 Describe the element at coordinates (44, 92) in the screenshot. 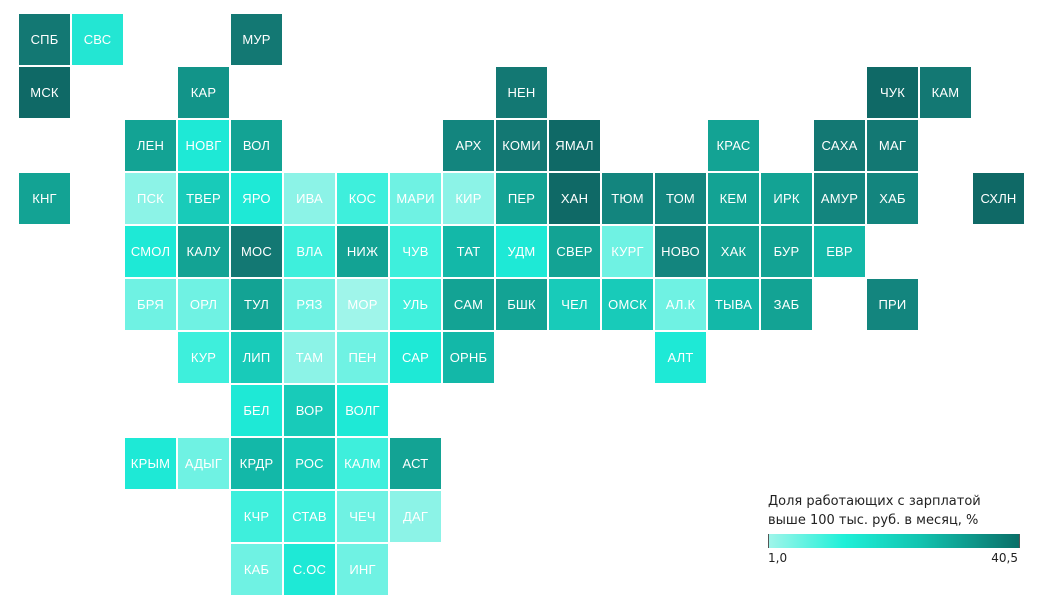

I see `region-tile: МСК` at that location.